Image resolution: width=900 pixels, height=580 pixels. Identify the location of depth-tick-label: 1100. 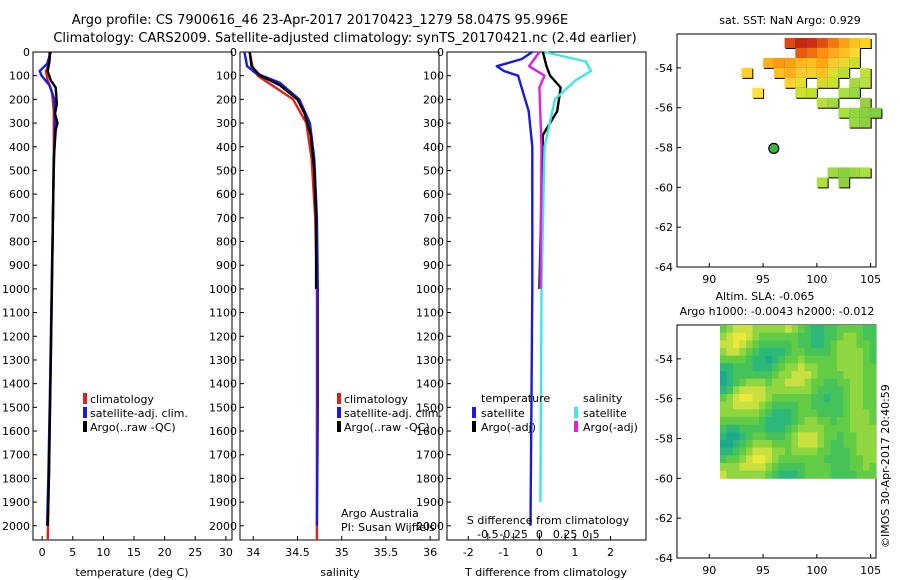
(223, 313).